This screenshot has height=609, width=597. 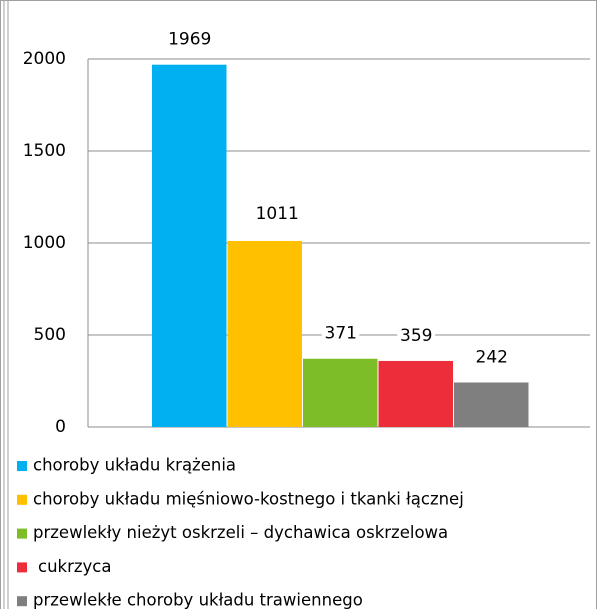 What do you see at coordinates (198, 600) in the screenshot?
I see `legend-label: przewlekłe choroby układu trawiennego` at bounding box center [198, 600].